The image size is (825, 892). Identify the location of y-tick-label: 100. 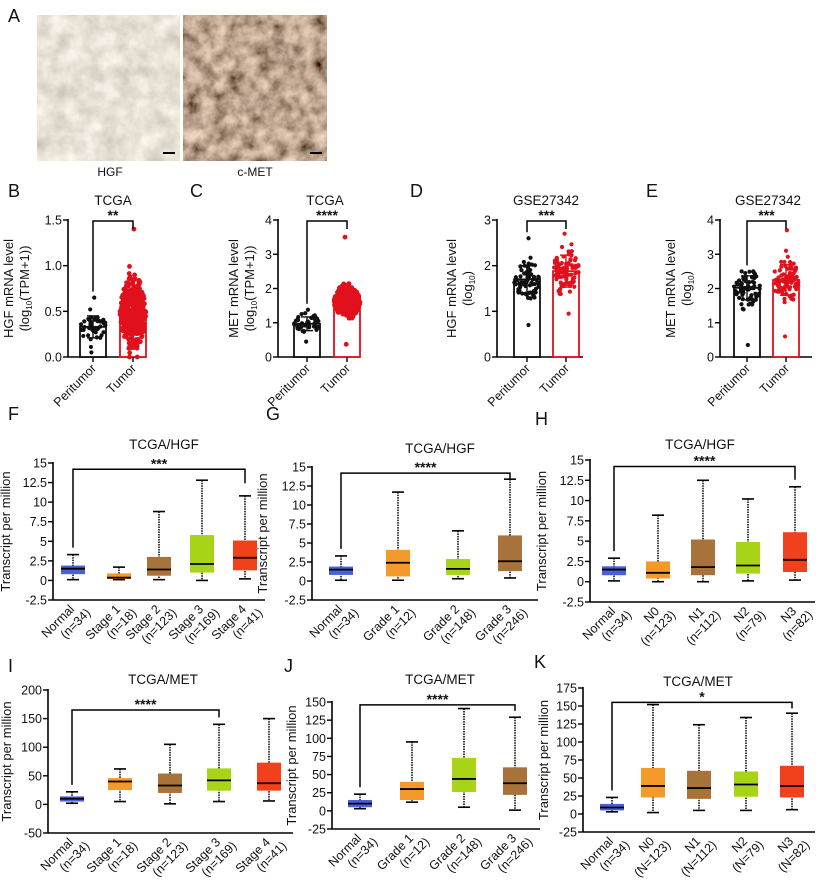
(315, 739).